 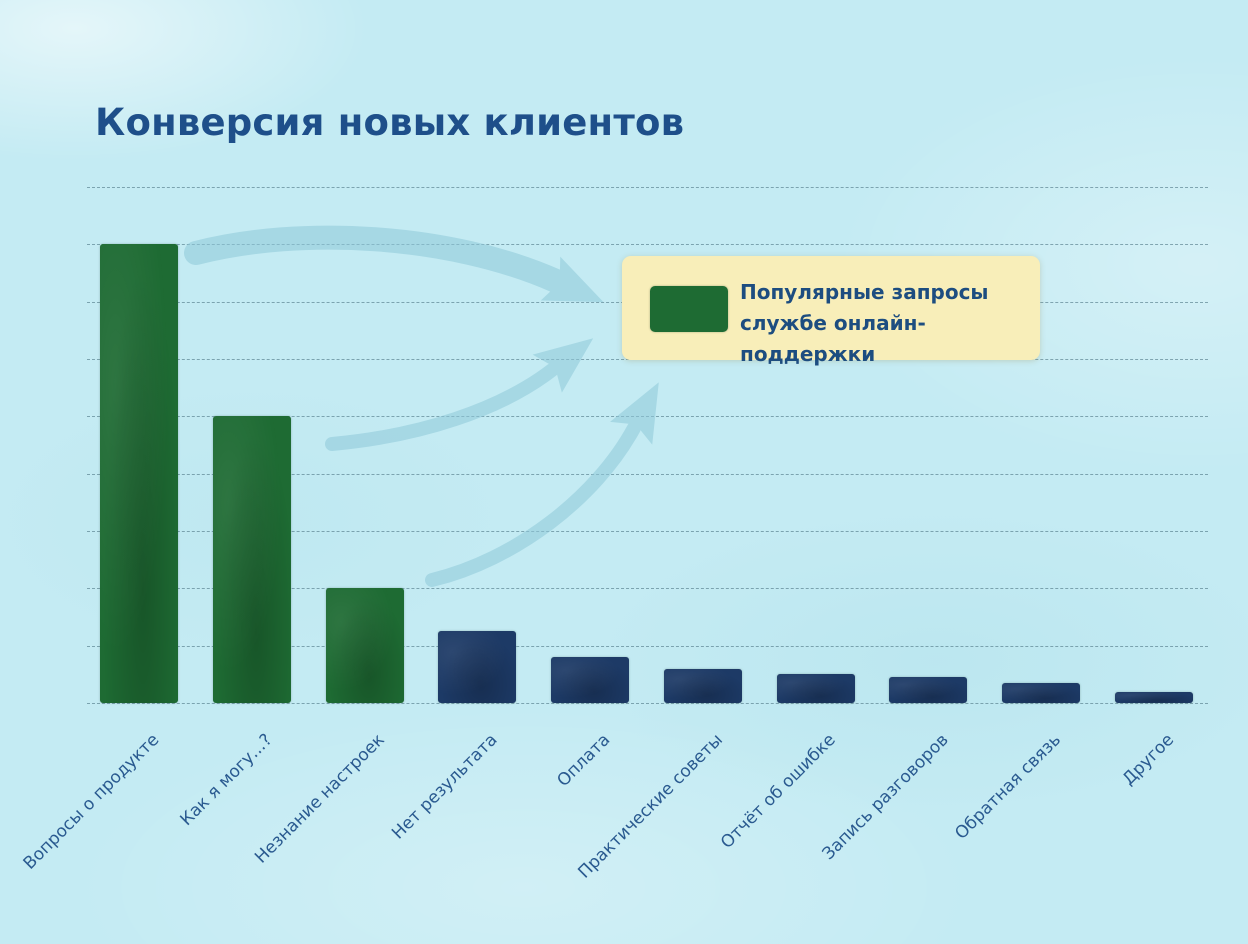 I want to click on arrow-from-bar2-icon, so click(x=459, y=394).